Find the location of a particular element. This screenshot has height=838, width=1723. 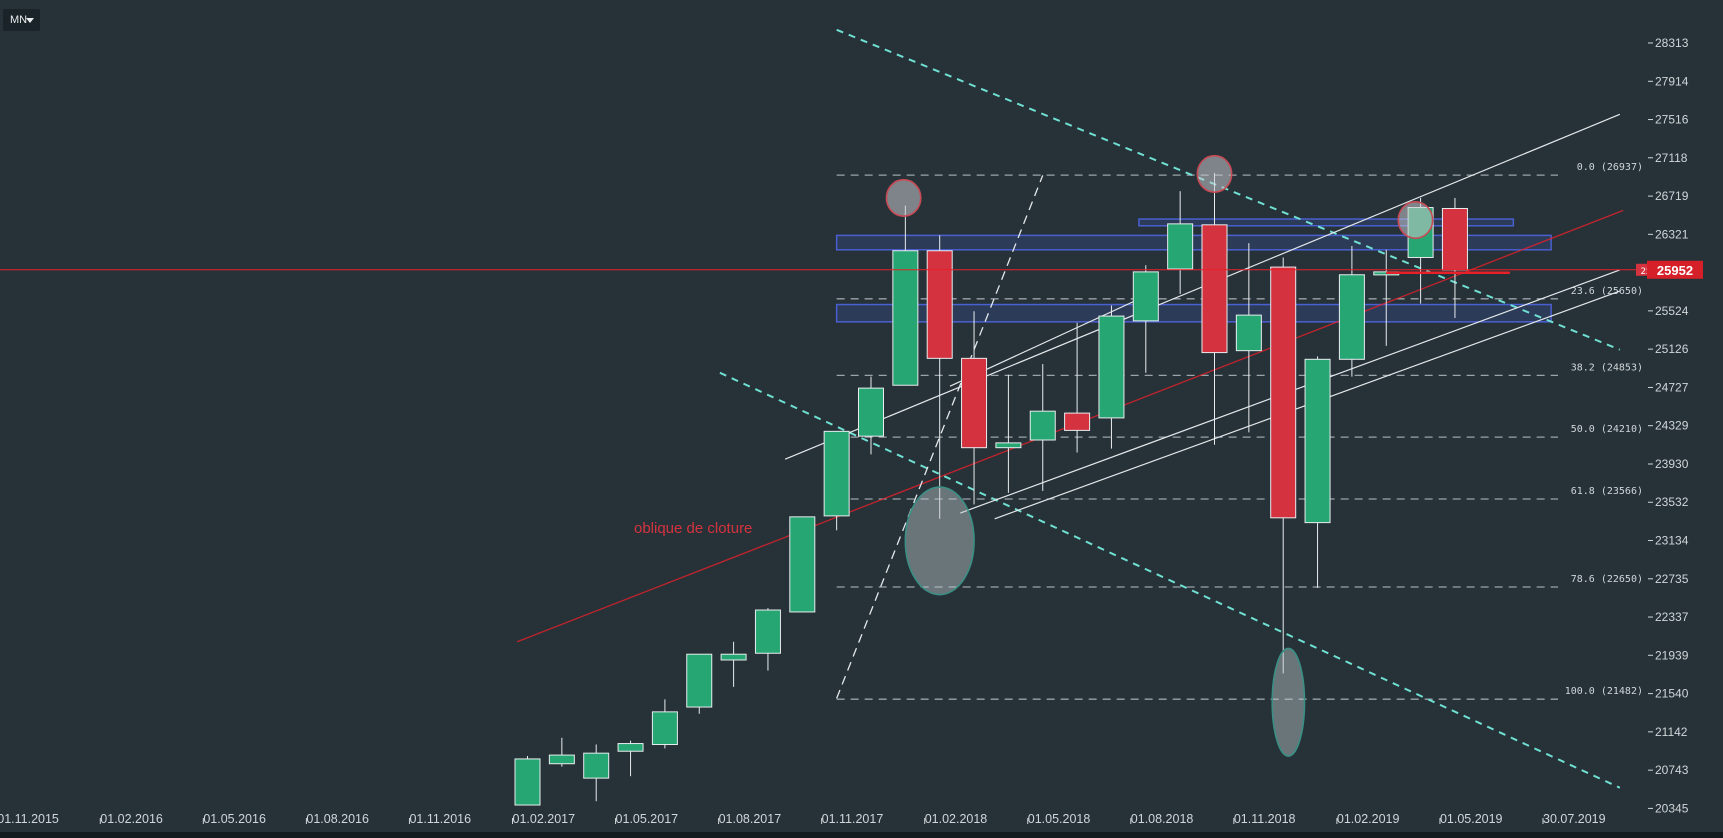

annotation-label: oblique de cloture is located at coordinates (693, 528).